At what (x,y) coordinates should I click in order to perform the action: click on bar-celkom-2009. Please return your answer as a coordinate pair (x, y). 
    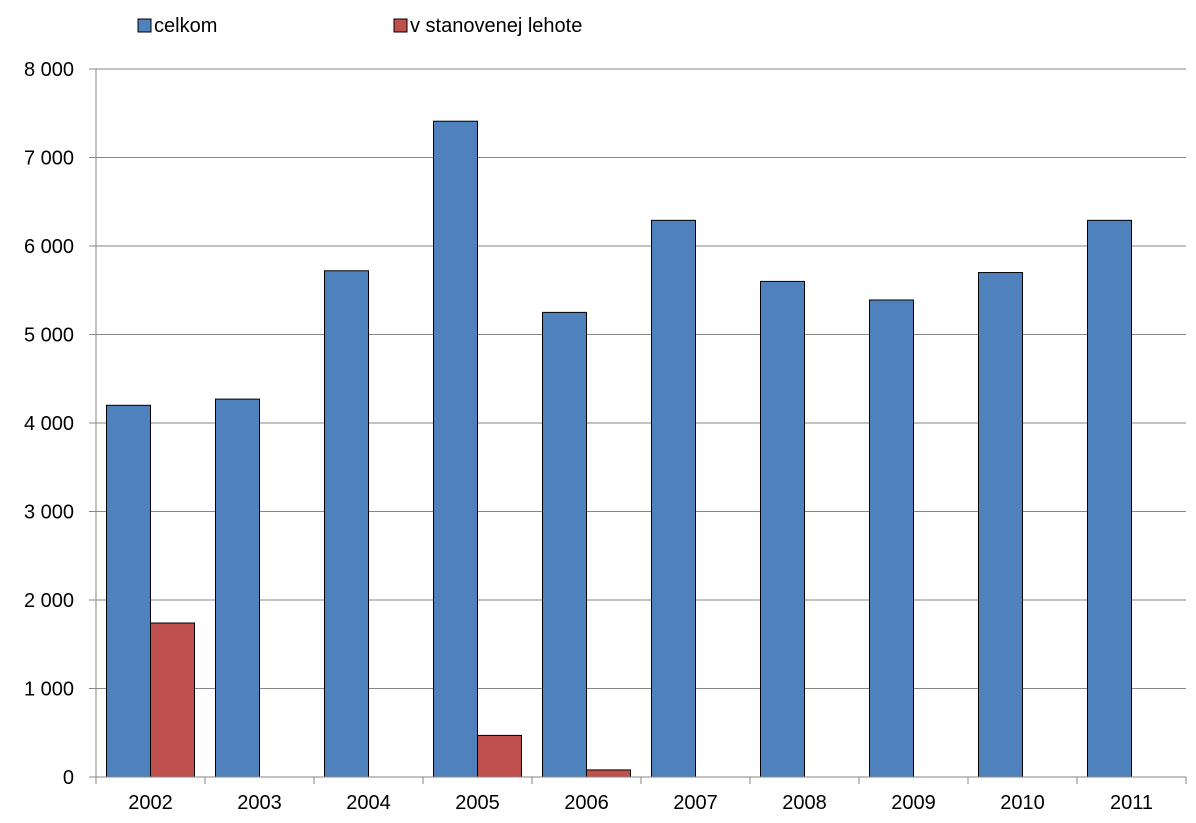
    Looking at the image, I should click on (891, 538).